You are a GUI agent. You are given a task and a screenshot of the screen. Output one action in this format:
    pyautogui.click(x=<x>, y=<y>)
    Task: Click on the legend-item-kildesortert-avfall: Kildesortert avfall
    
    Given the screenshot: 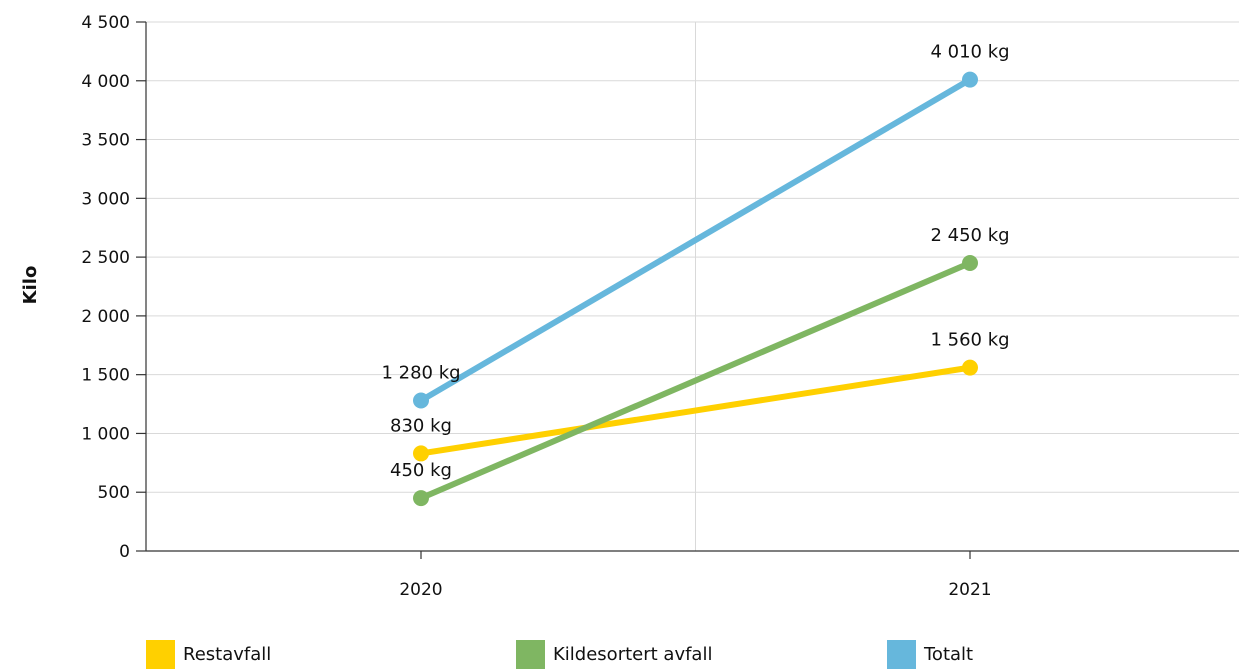 What is the action you would take?
    pyautogui.click(x=614, y=654)
    